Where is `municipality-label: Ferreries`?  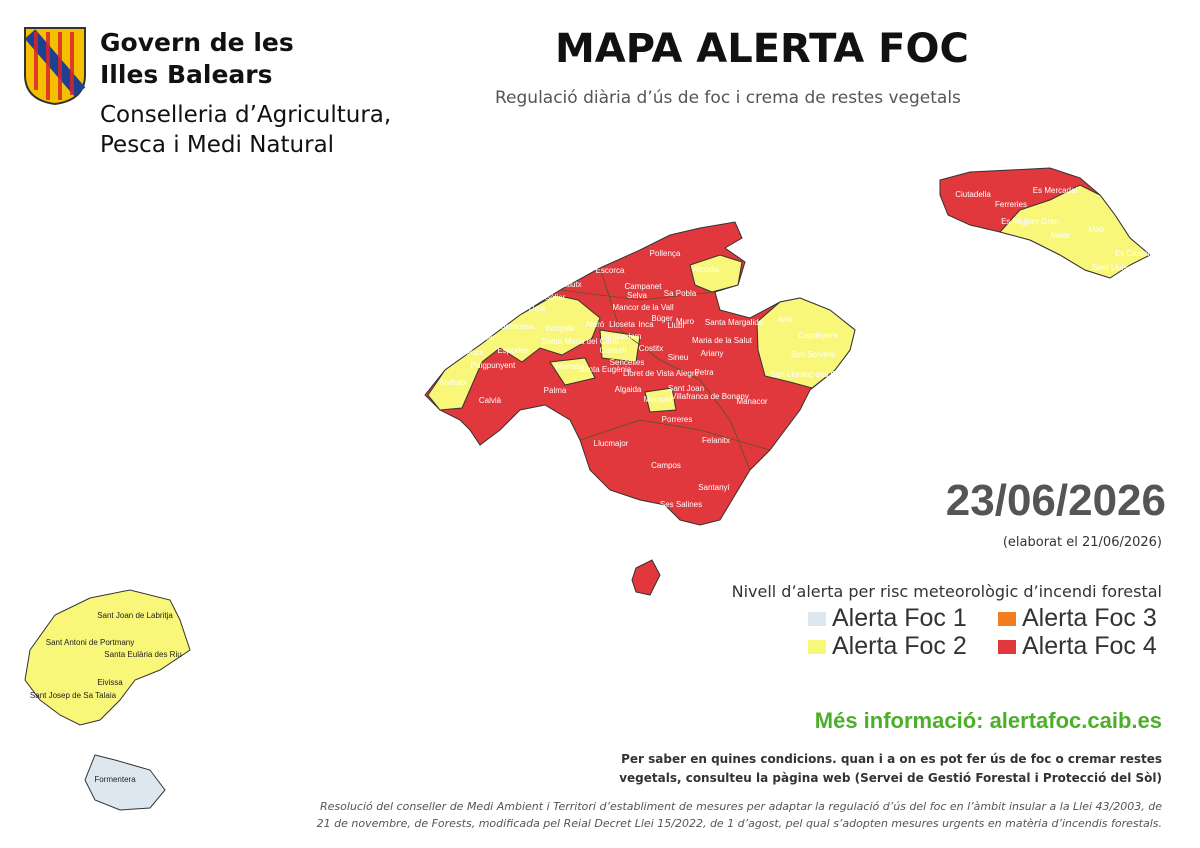
municipality-label: Ferreries is located at coordinates (1011, 204).